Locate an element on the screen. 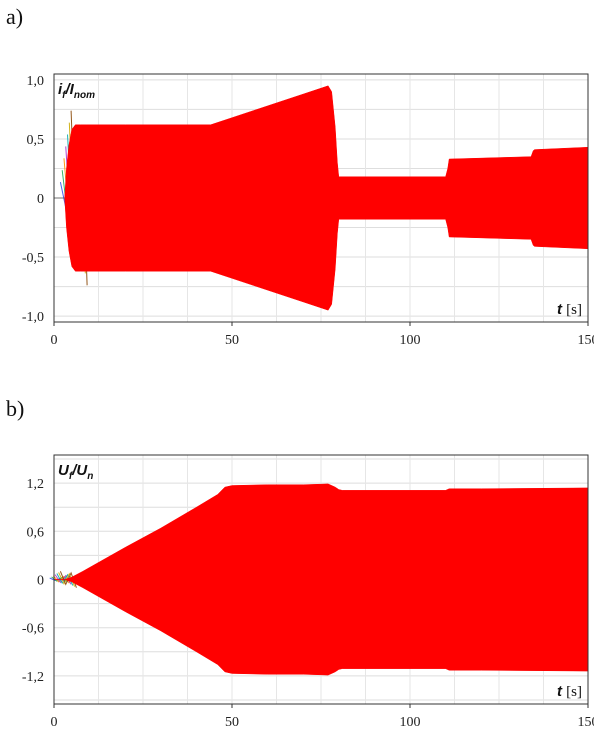  y-tick-label: 1,0 is located at coordinates (36, 81).